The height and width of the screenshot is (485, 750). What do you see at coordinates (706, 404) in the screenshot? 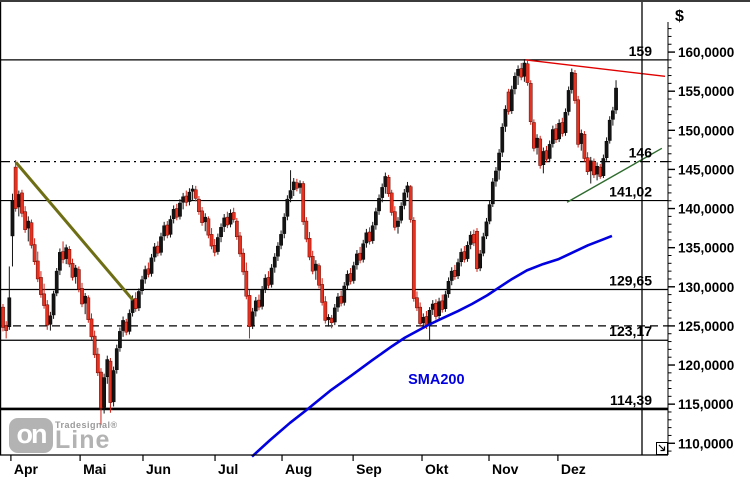
I see `y-tick-label-115: 115,0000` at bounding box center [706, 404].